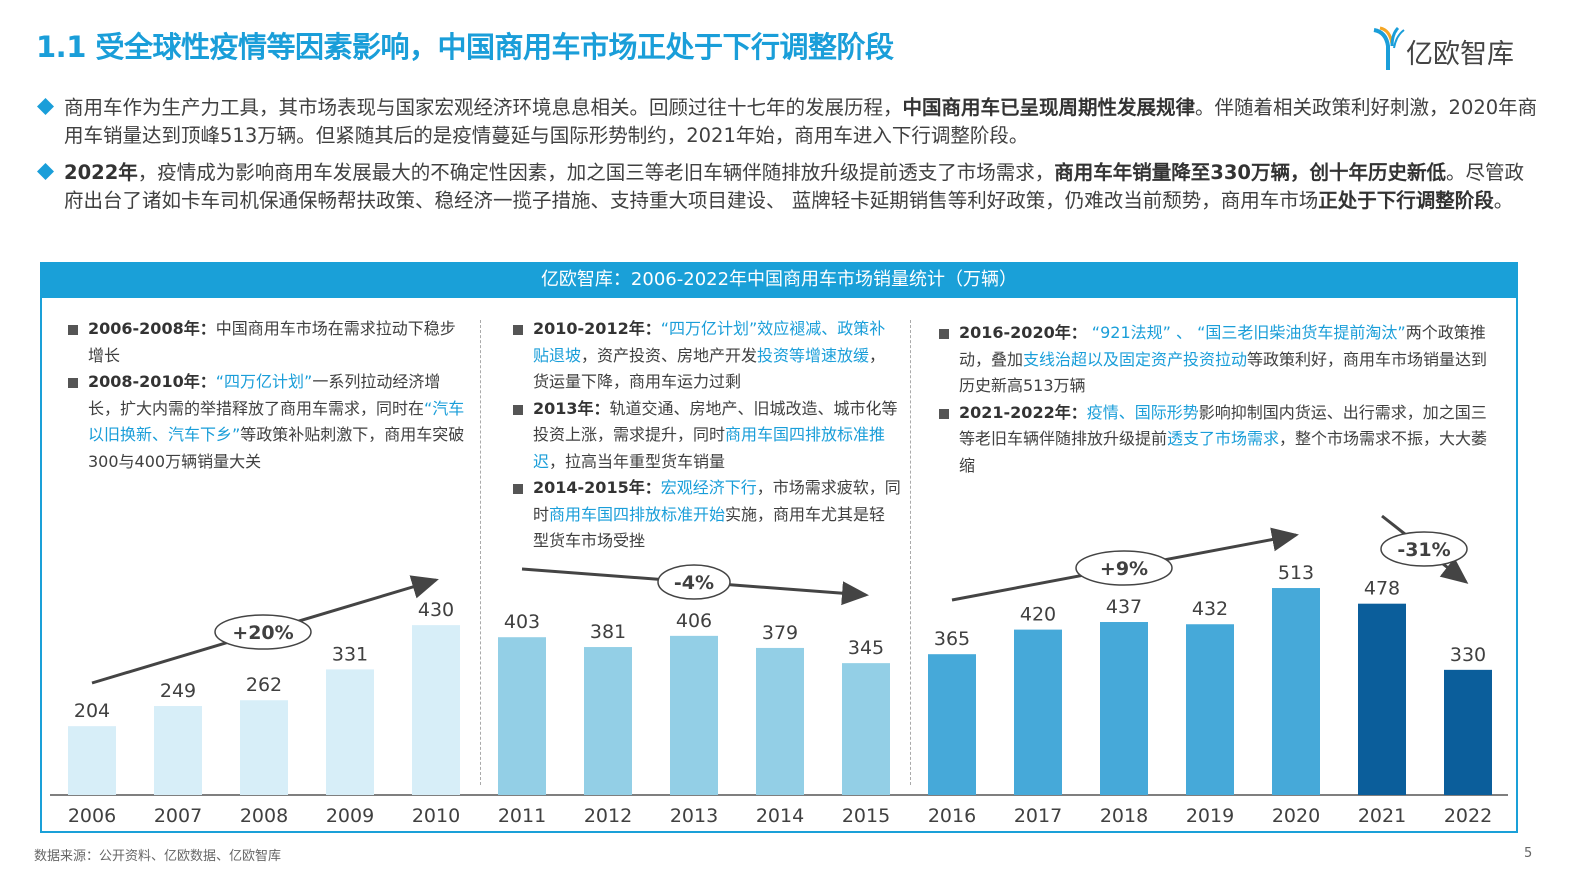  Describe the element at coordinates (276, 421) in the screenshot. I see `highlight-text: “汽车以旧换新、汽车下乡”` at that location.